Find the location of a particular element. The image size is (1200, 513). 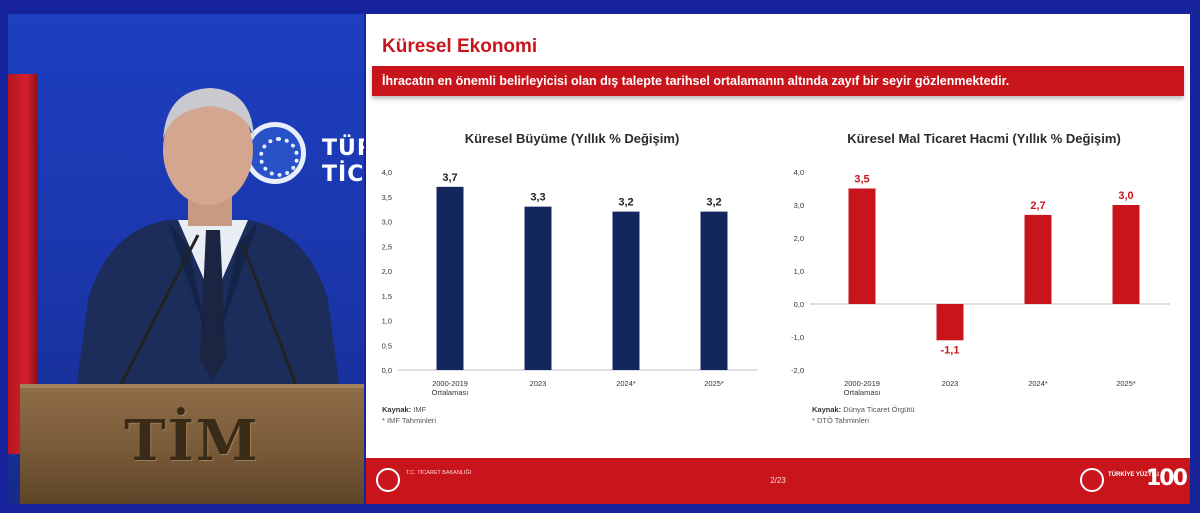

backdrop-logo-text-2: TİCA is located at coordinates (343, 174).